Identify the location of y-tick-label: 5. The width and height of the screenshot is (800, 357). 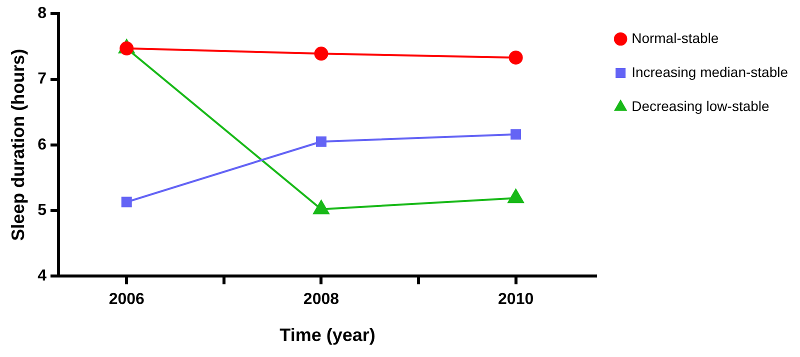
(42, 210).